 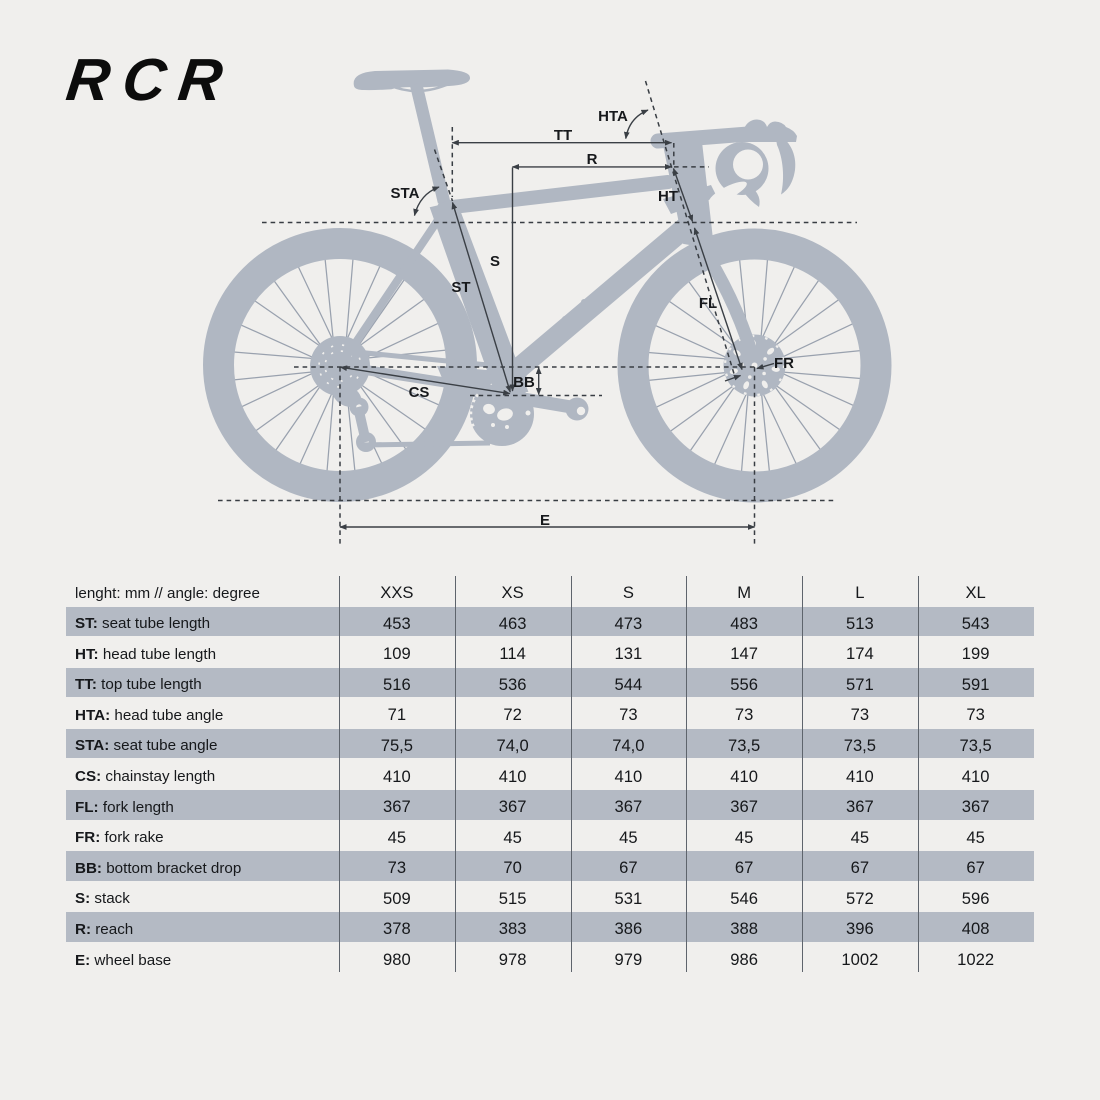 What do you see at coordinates (524, 382) in the screenshot?
I see `svg-text: BB` at bounding box center [524, 382].